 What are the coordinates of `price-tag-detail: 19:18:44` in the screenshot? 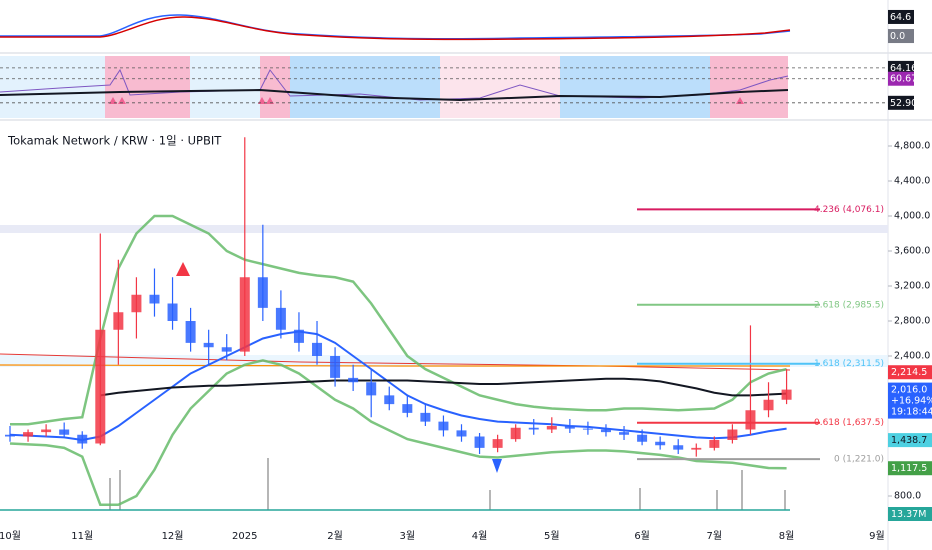 It's located at (911, 412).